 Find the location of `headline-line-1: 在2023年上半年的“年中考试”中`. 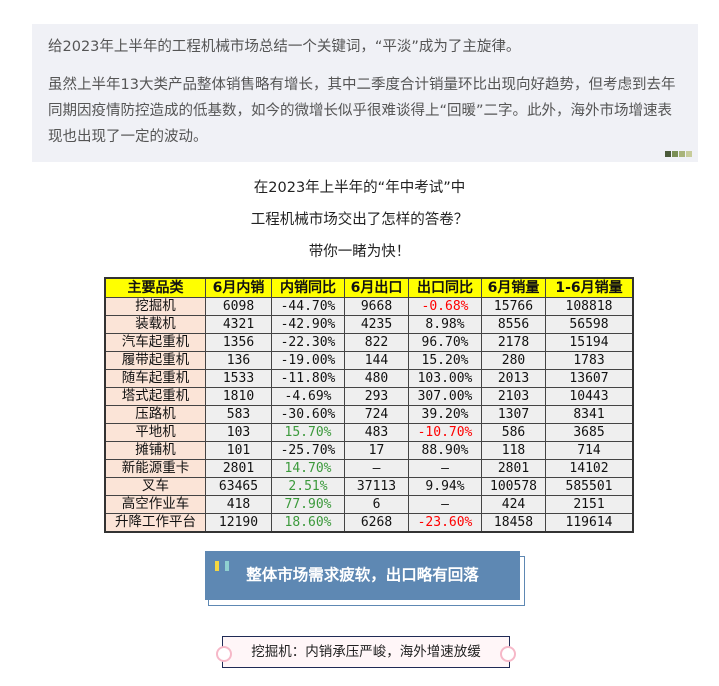

headline-line-1: 在2023年上半年的“年中考试”中 is located at coordinates (359, 188).